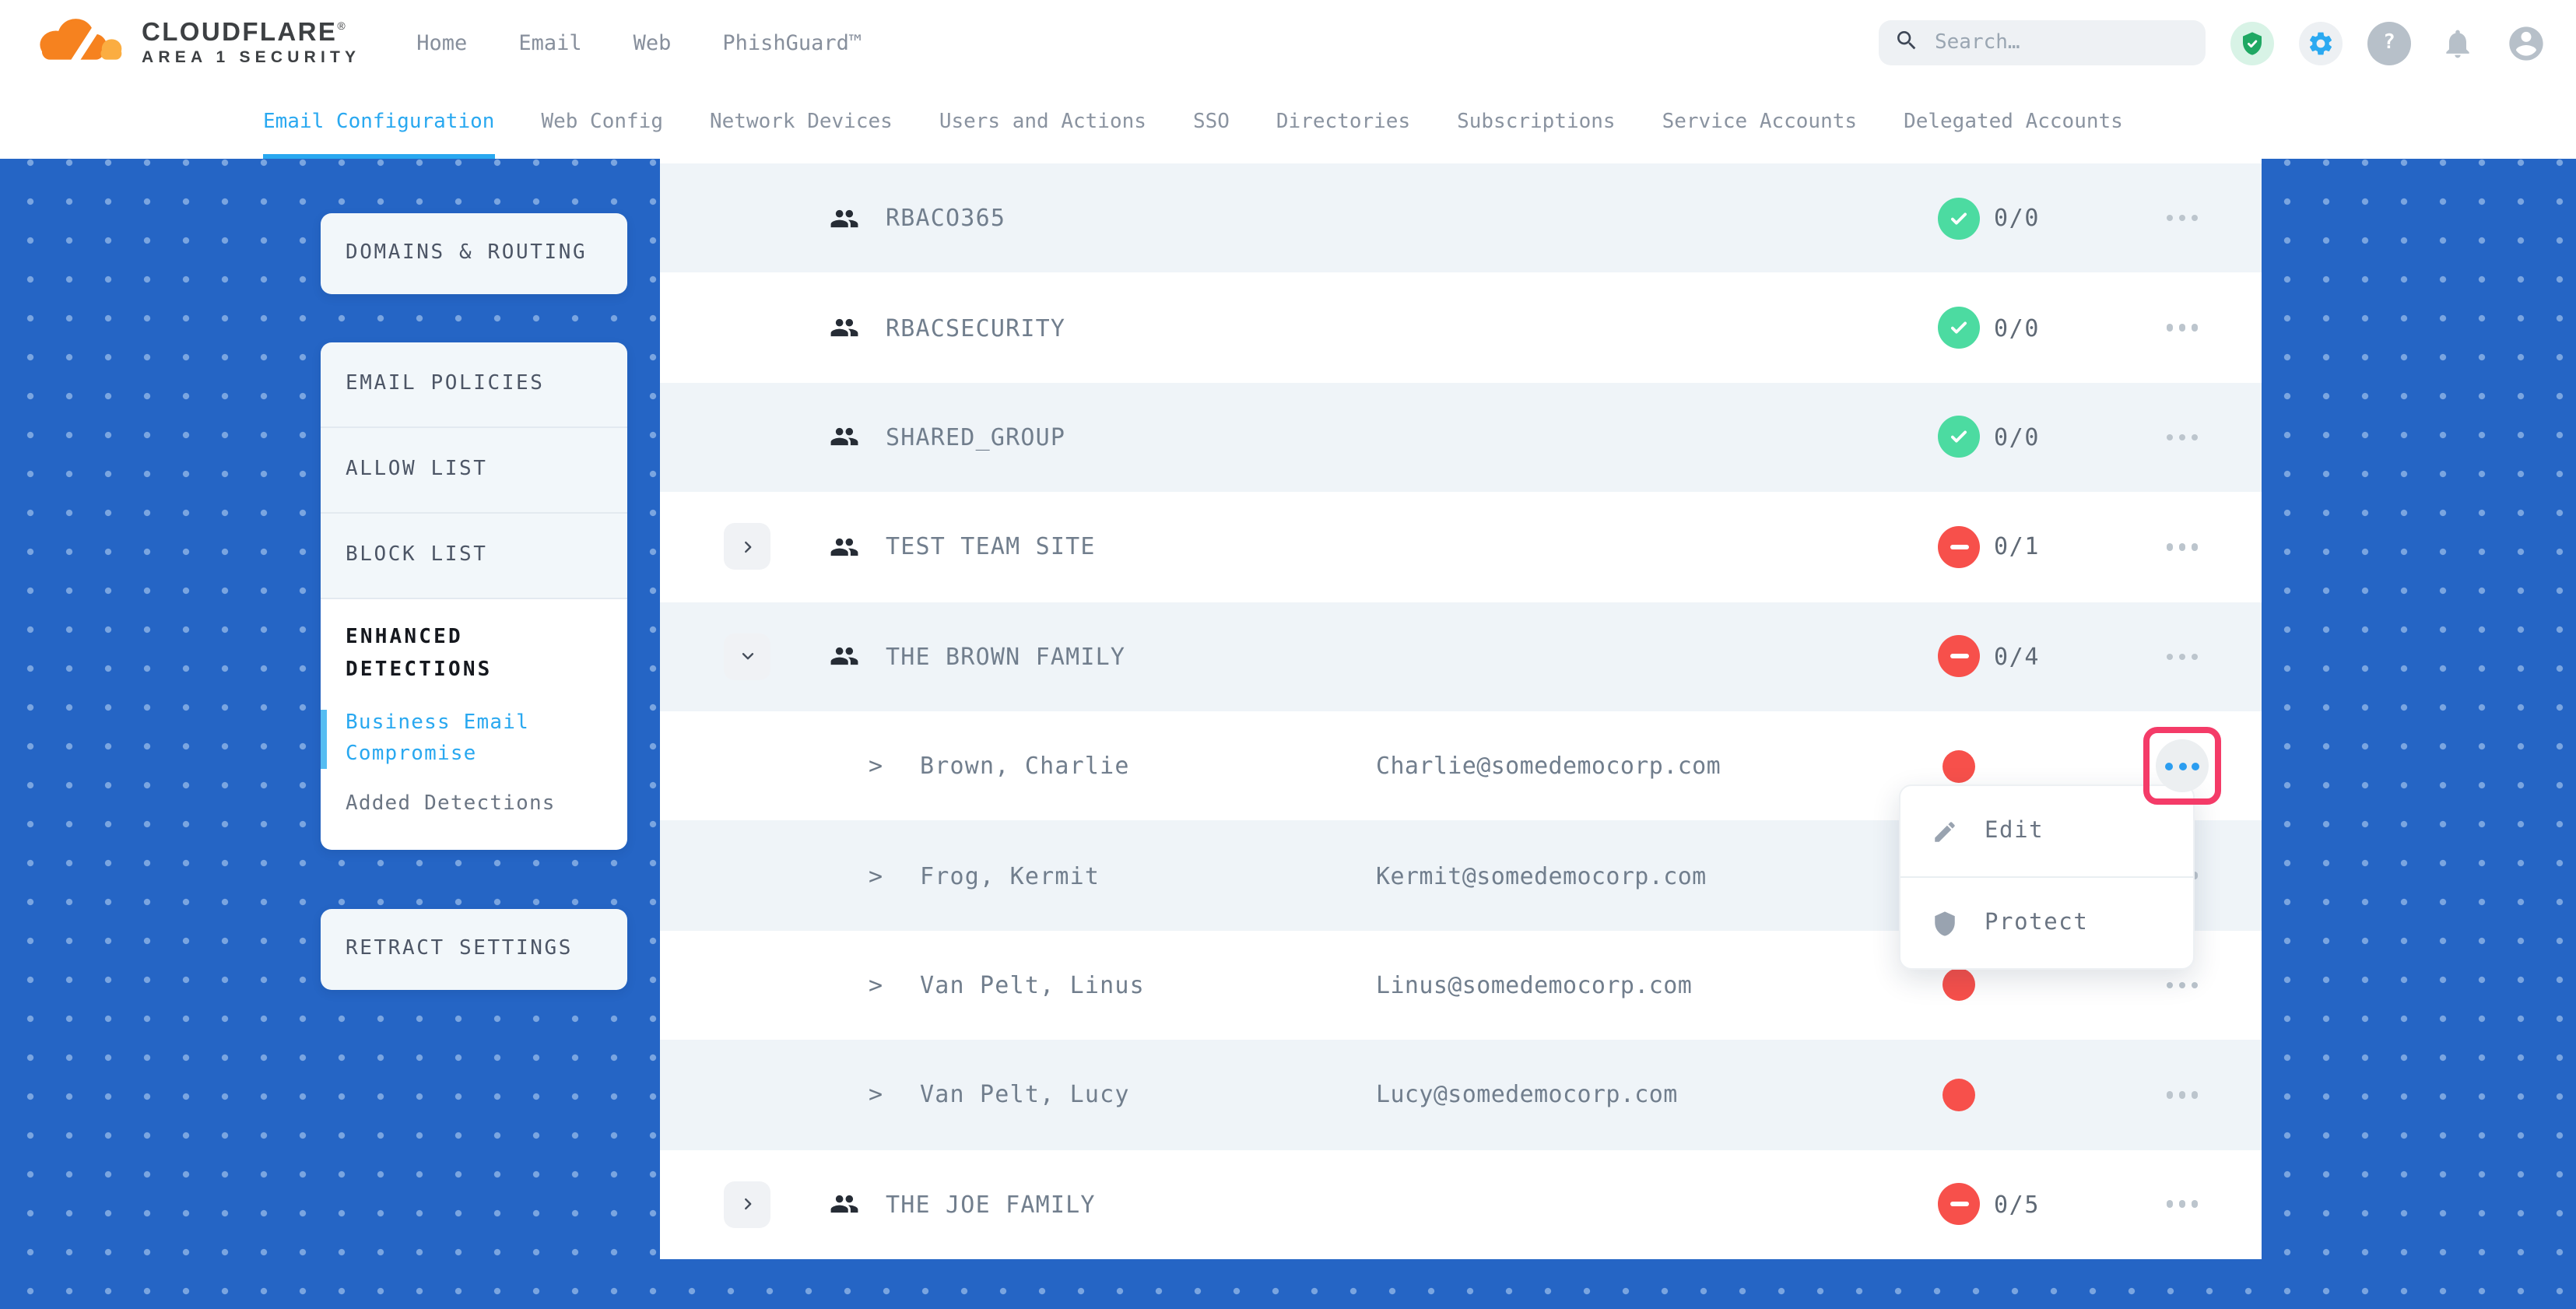  I want to click on sidebar-item-allow-list: ALLOW LIST, so click(474, 471).